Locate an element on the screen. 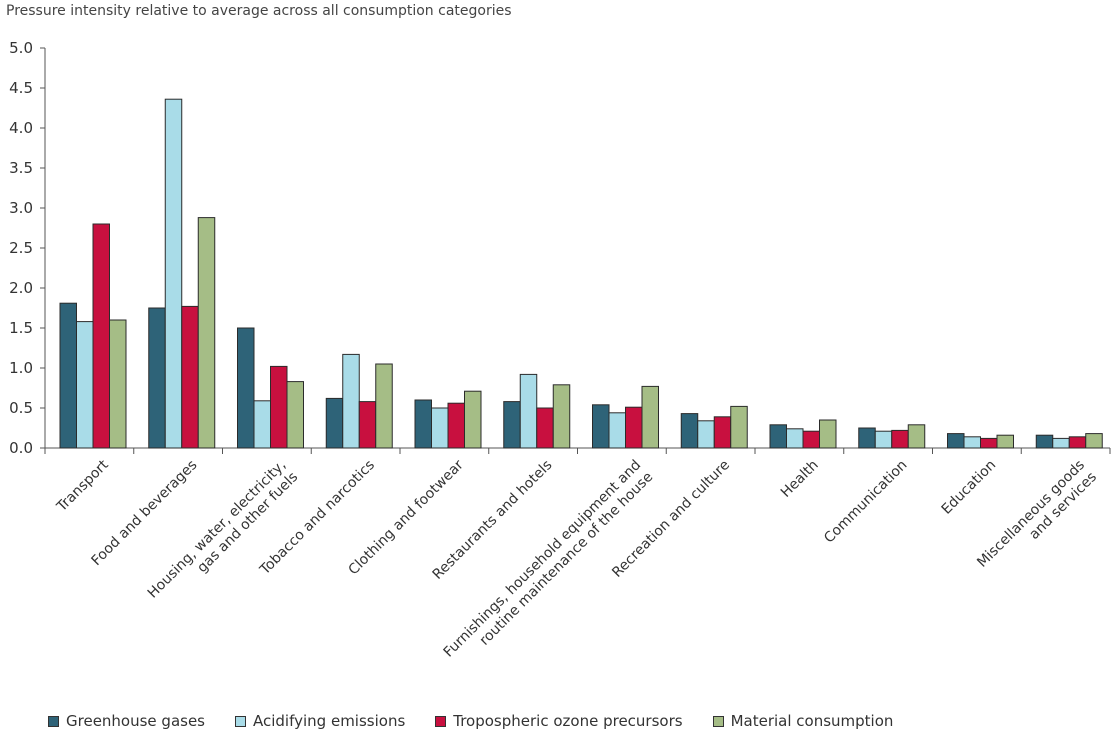  category-label: Transport is located at coordinates (82, 486).